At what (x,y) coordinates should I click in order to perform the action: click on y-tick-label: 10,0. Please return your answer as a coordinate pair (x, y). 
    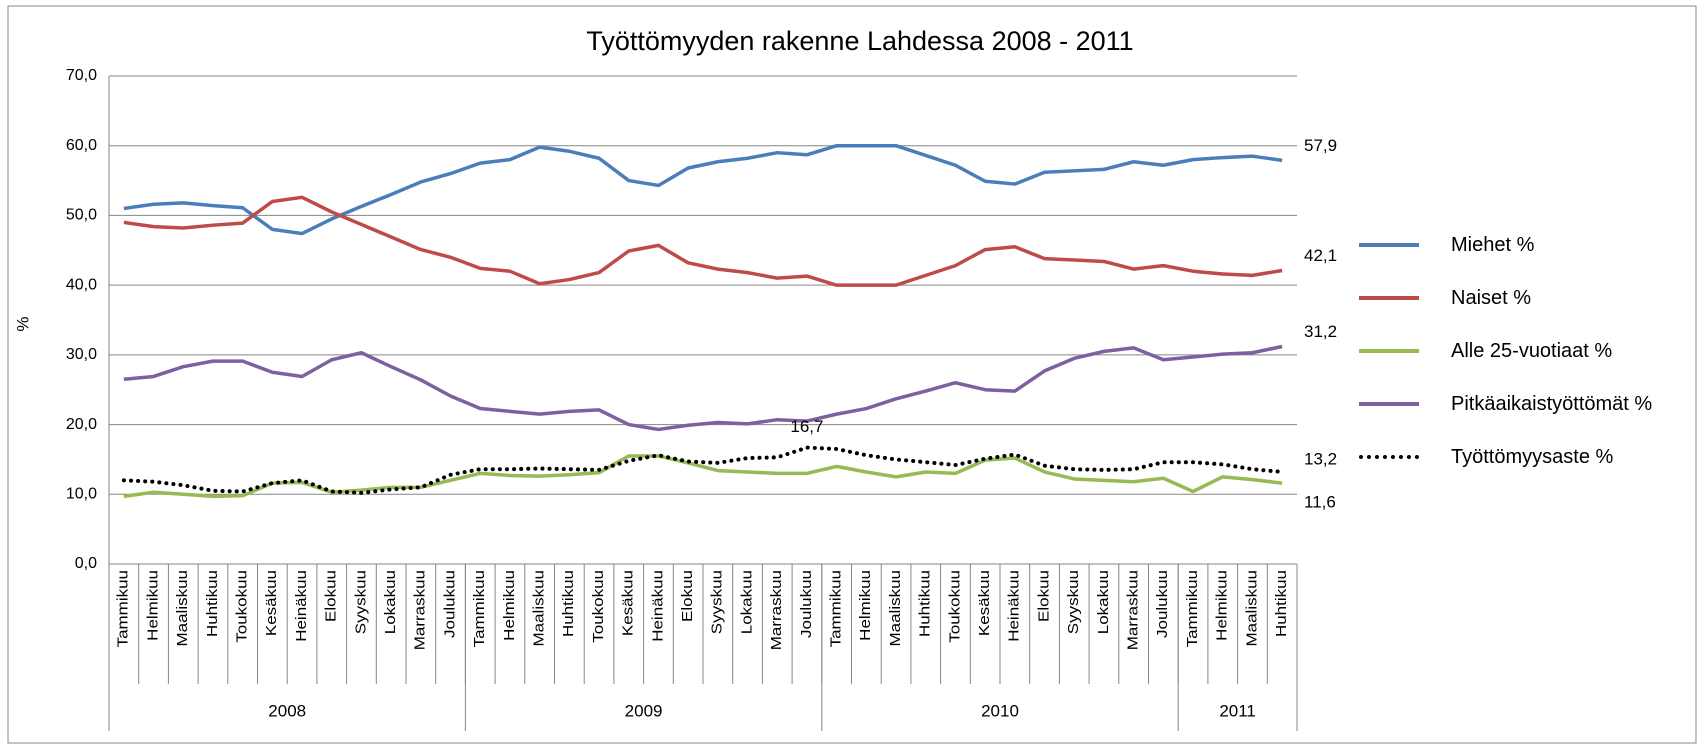
    Looking at the image, I should click on (81, 494).